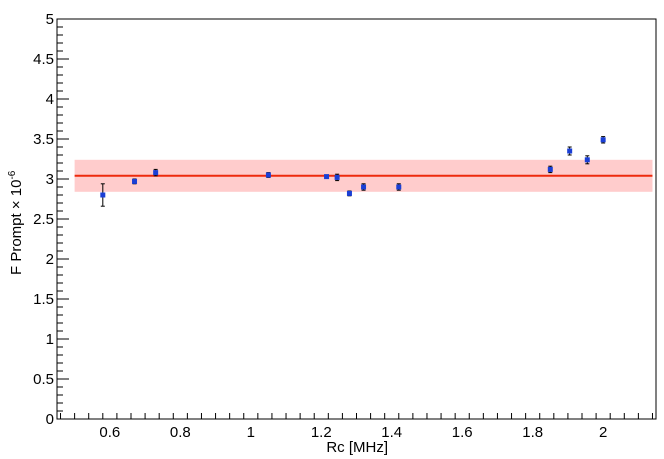 The width and height of the screenshot is (664, 459). I want to click on x-tick-label: 1.8, so click(532, 432).